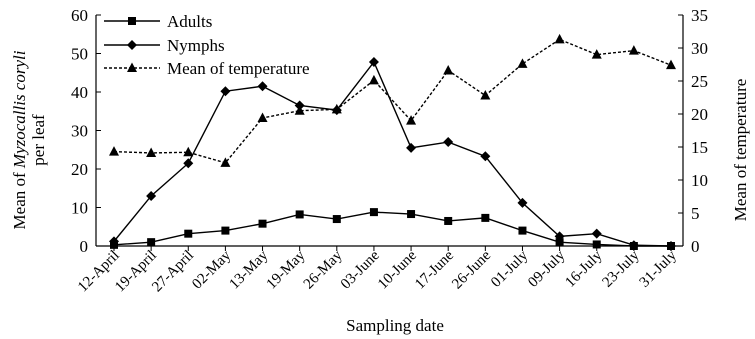  Describe the element at coordinates (79, 54) in the screenshot. I see `left-tick-label: 50` at that location.